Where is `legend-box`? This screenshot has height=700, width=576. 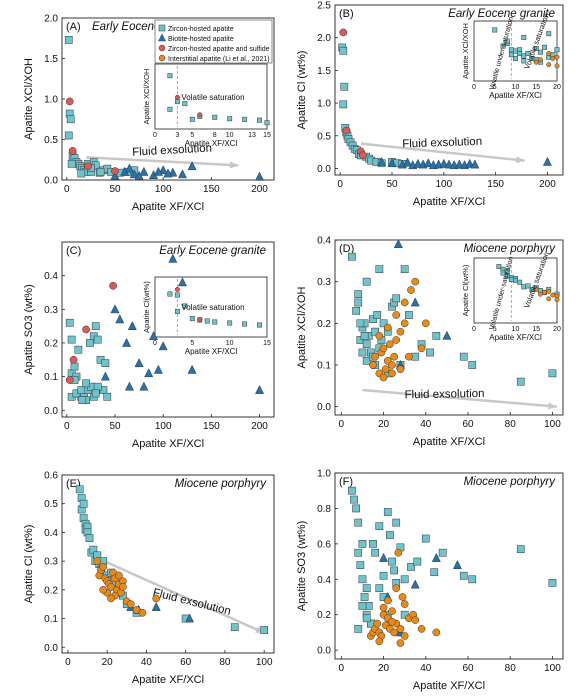
legend-box is located at coordinates (213, 41).